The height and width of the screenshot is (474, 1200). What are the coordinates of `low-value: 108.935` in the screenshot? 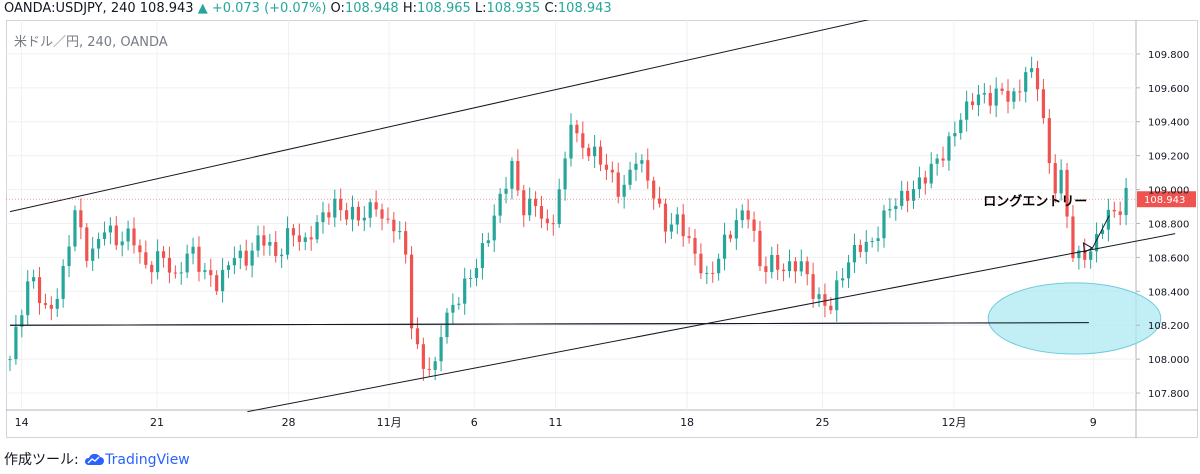 It's located at (513, 8).